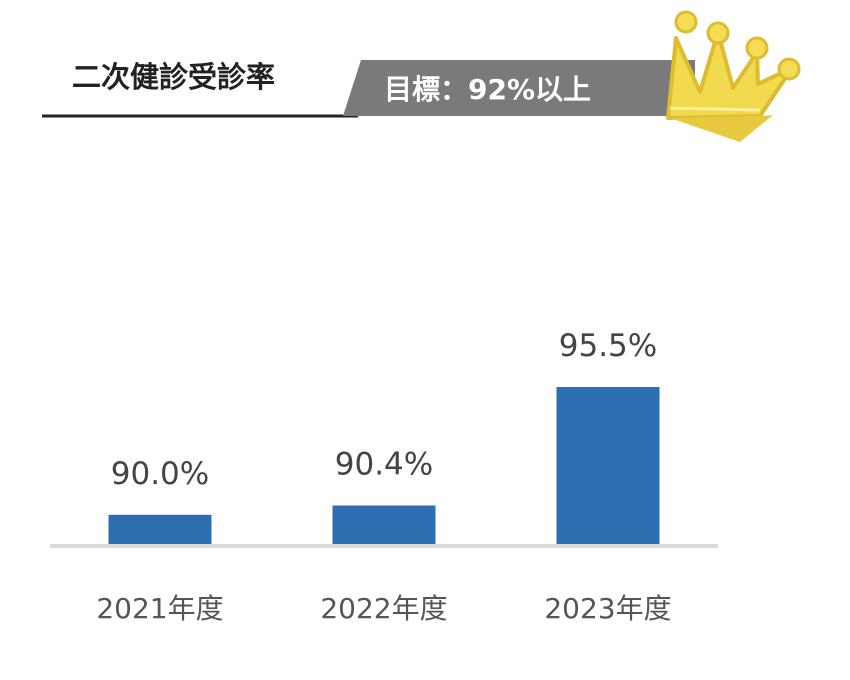 The height and width of the screenshot is (680, 850). Describe the element at coordinates (487, 89) in the screenshot. I see `target-label: 目標：92%以上` at that location.